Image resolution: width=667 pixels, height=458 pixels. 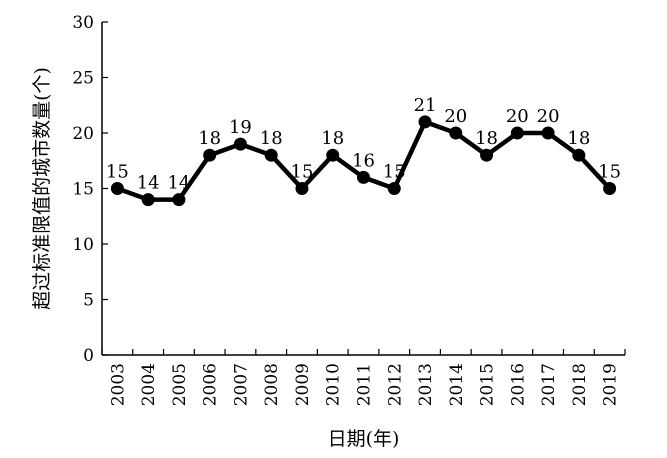 I want to click on y-tick-label: 10, so click(x=83, y=245).